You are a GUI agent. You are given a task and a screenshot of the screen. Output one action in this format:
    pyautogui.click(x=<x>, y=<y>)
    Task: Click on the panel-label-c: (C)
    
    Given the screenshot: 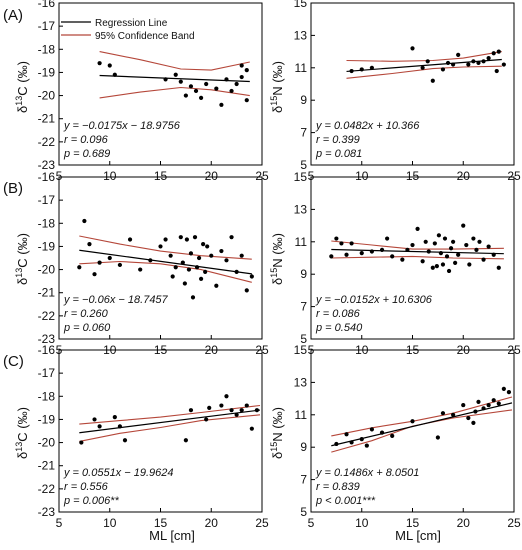 What is the action you would take?
    pyautogui.click(x=13, y=361)
    